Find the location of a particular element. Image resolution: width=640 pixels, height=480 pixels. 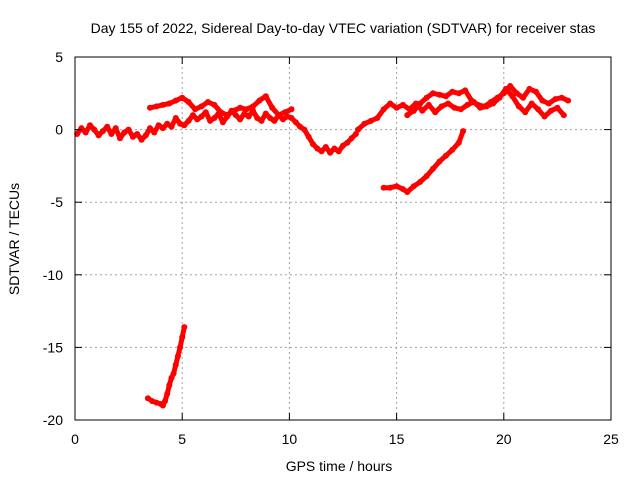

x-tick-label: 0 is located at coordinates (75, 439).